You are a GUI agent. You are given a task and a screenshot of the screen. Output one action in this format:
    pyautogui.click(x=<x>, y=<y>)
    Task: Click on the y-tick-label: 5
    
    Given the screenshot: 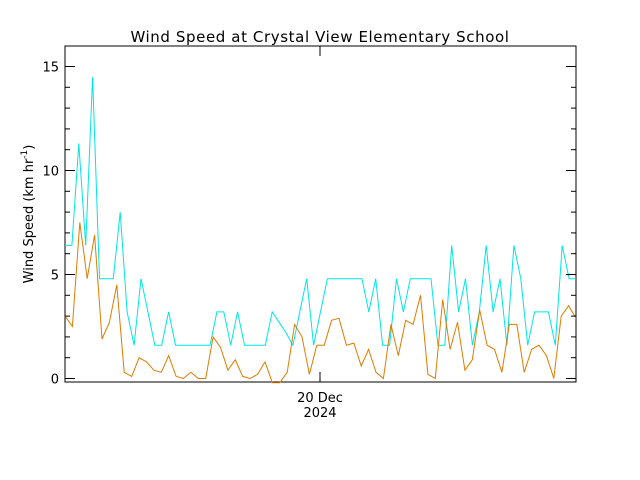 What is the action you would take?
    pyautogui.click(x=55, y=276)
    